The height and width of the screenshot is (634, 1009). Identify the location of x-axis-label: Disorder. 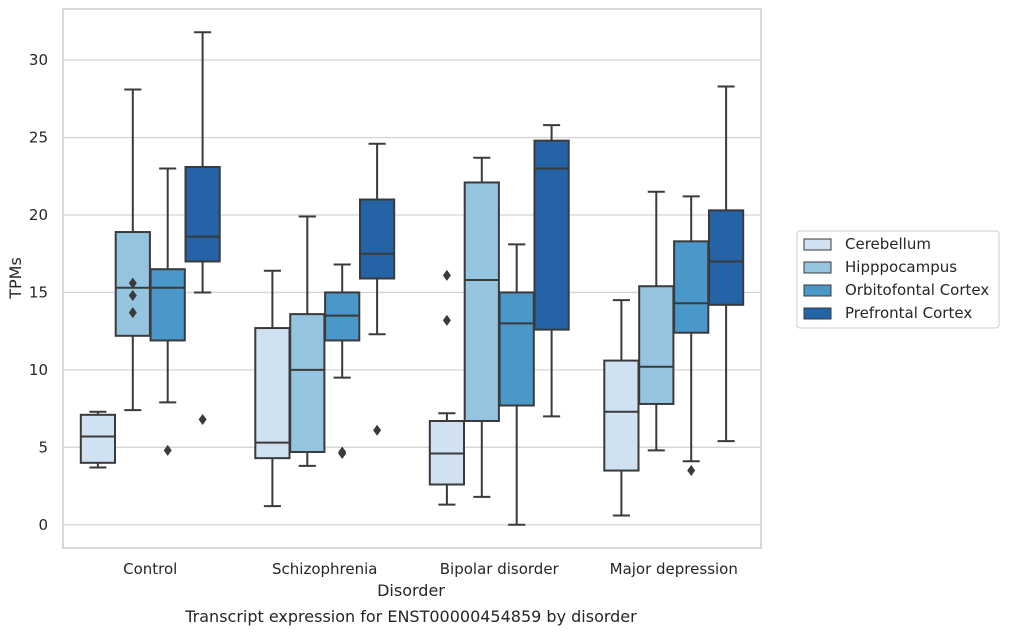
(411, 590).